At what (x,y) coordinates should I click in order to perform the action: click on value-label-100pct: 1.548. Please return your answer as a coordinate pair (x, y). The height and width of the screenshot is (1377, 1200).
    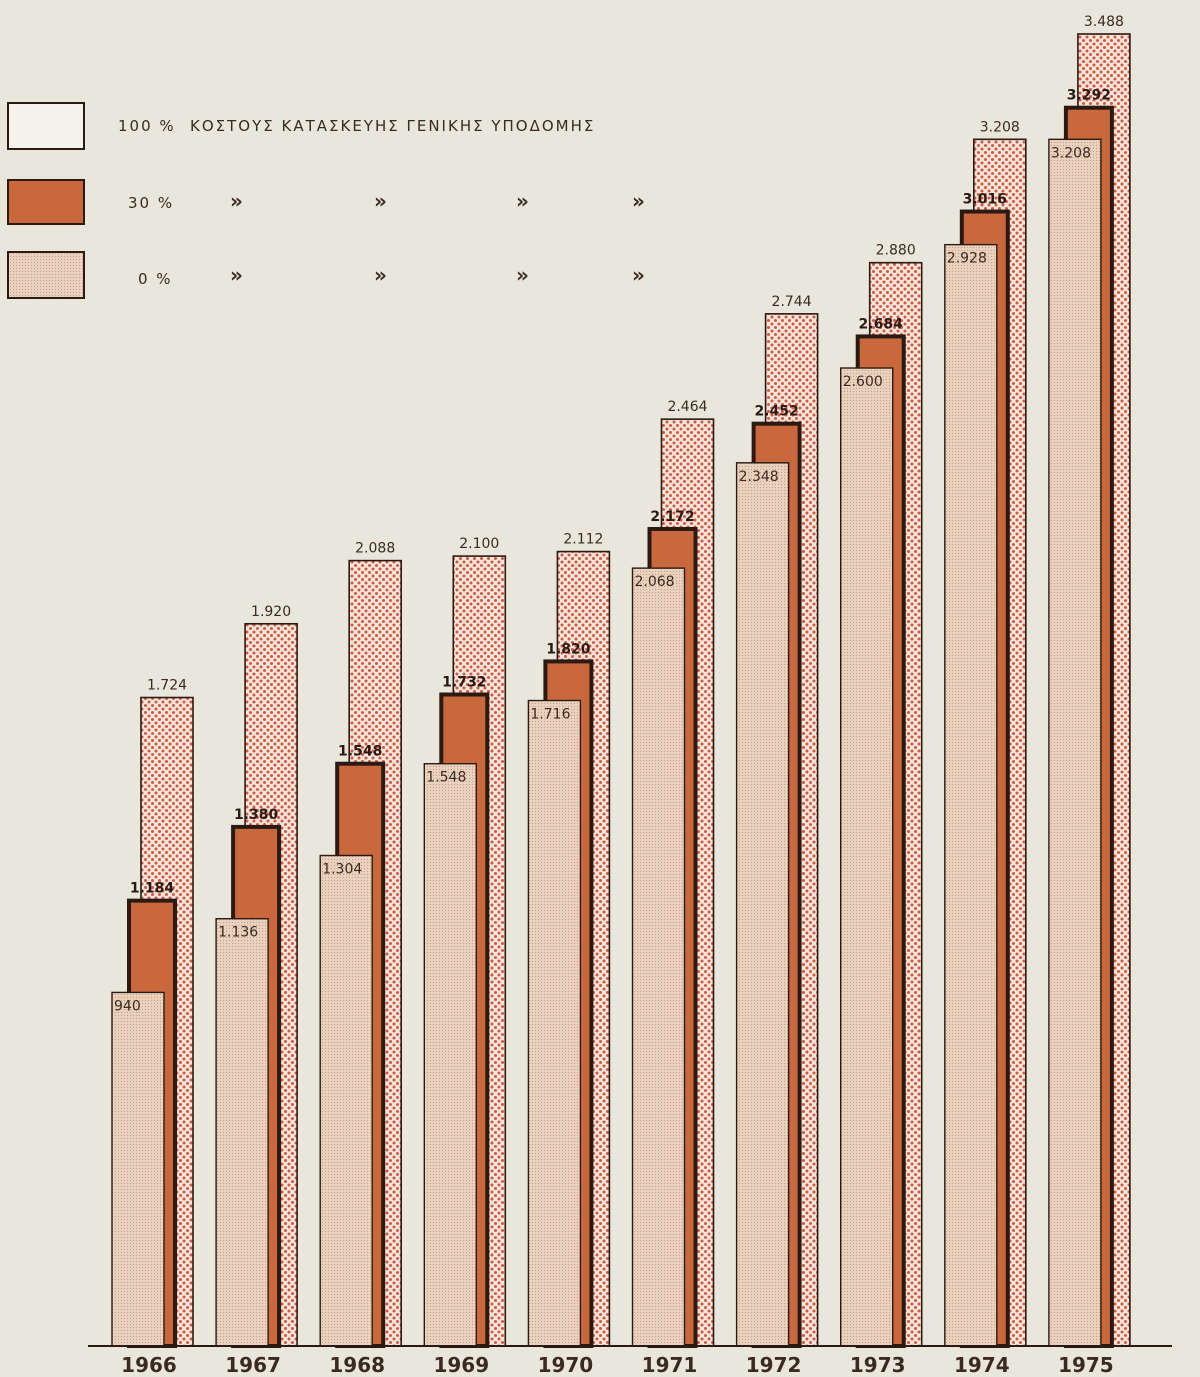
    Looking at the image, I should click on (446, 778).